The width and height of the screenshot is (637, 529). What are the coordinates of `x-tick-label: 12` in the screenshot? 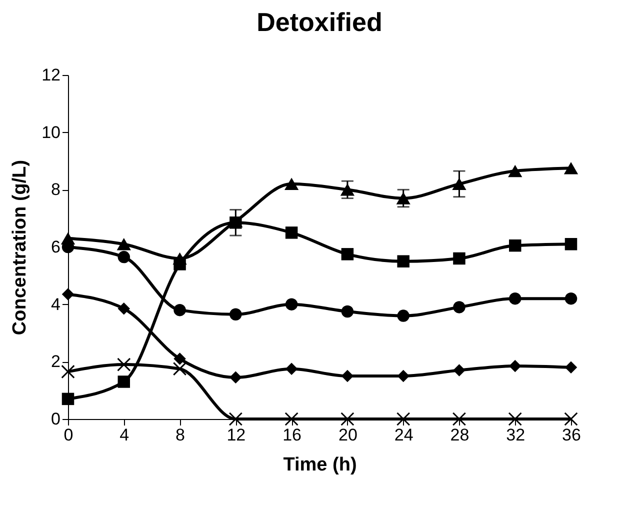 It's located at (236, 435).